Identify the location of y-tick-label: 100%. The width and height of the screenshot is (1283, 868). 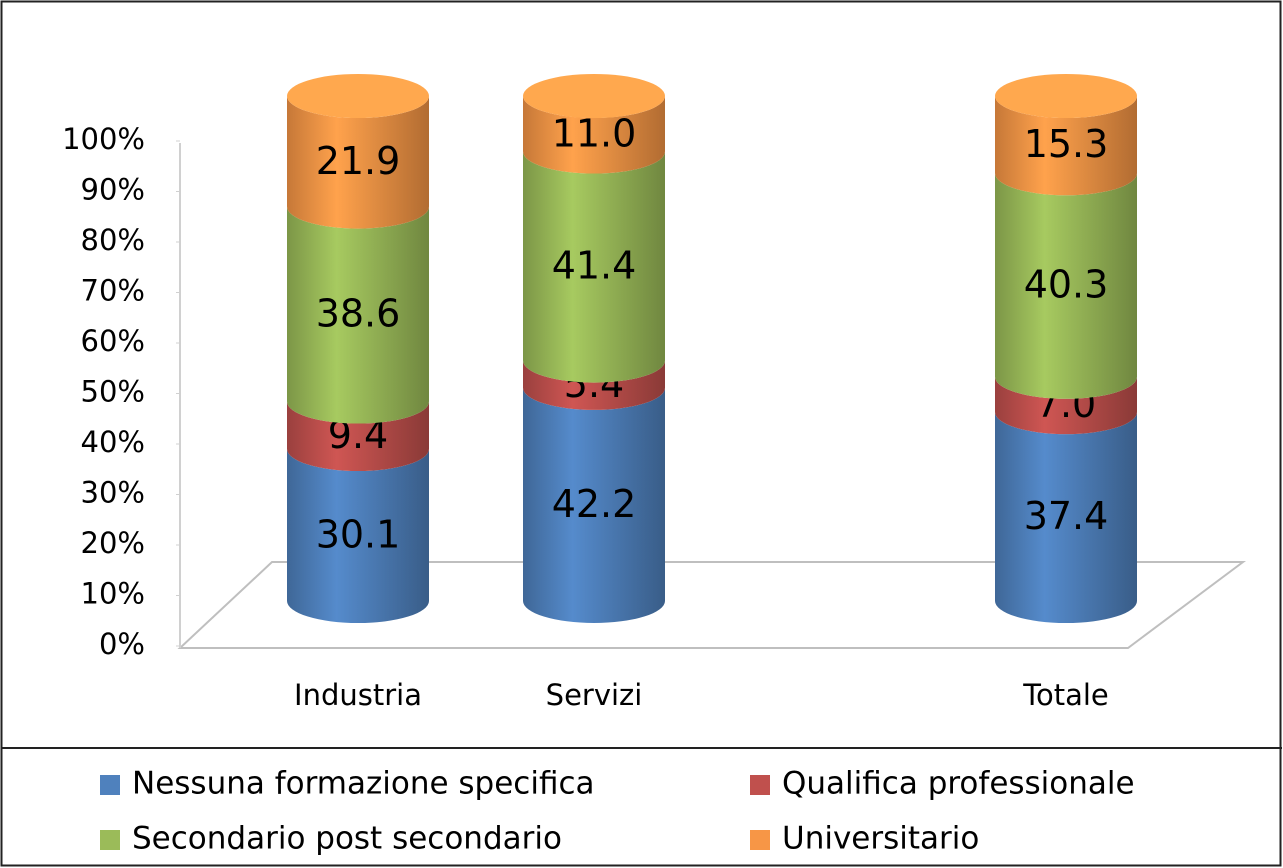
(103, 139).